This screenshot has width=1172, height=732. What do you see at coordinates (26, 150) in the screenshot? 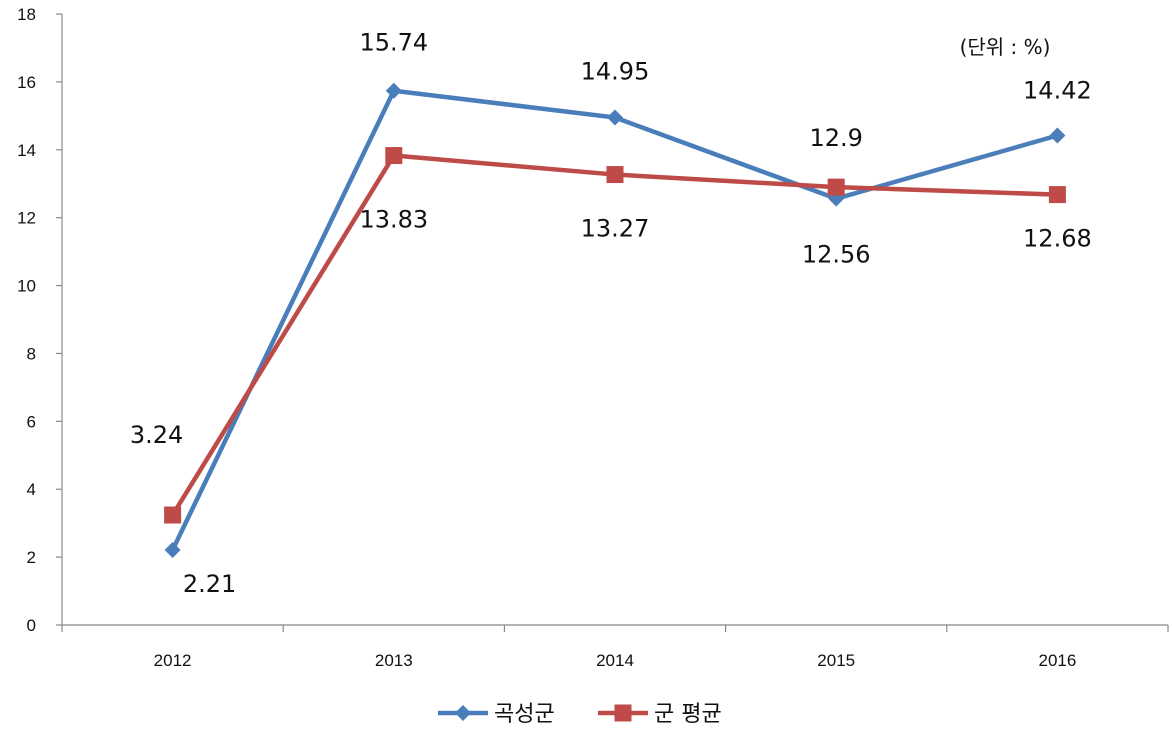
I see `y-tick-label: 14` at bounding box center [26, 150].